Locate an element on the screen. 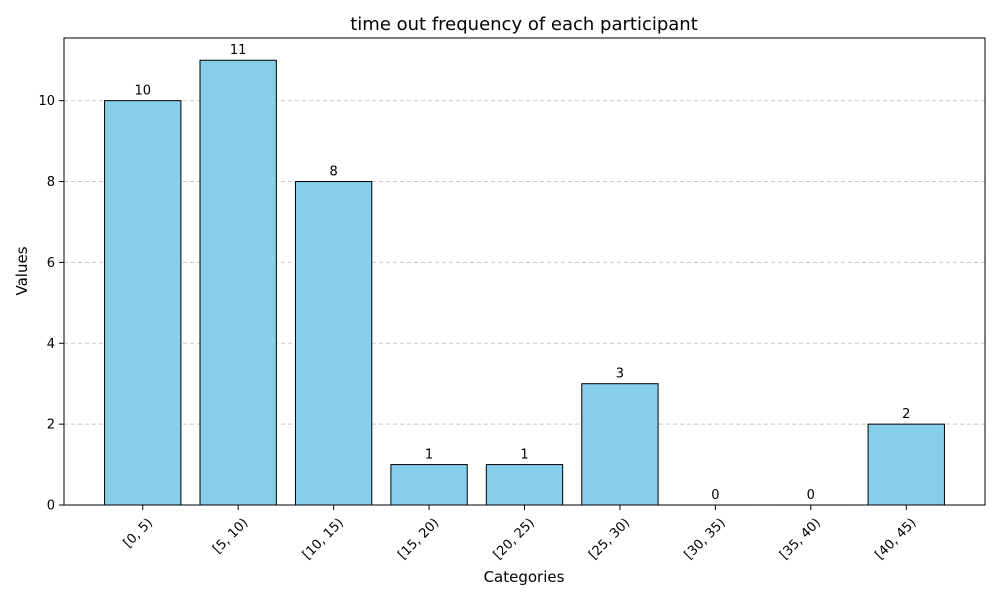 The image size is (1000, 600). bar-value-label: 8 is located at coordinates (333, 172).